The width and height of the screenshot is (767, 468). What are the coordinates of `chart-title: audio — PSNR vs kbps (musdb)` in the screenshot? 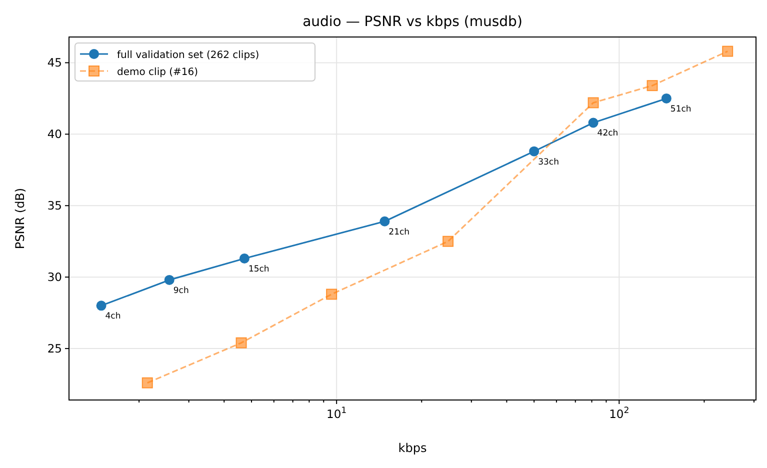 It's located at (412, 22).